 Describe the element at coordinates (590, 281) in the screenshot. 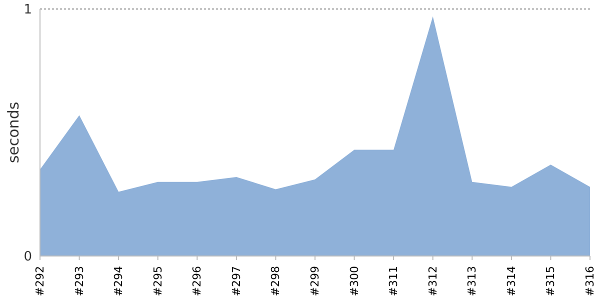

I see `x-tick-label: #316` at that location.